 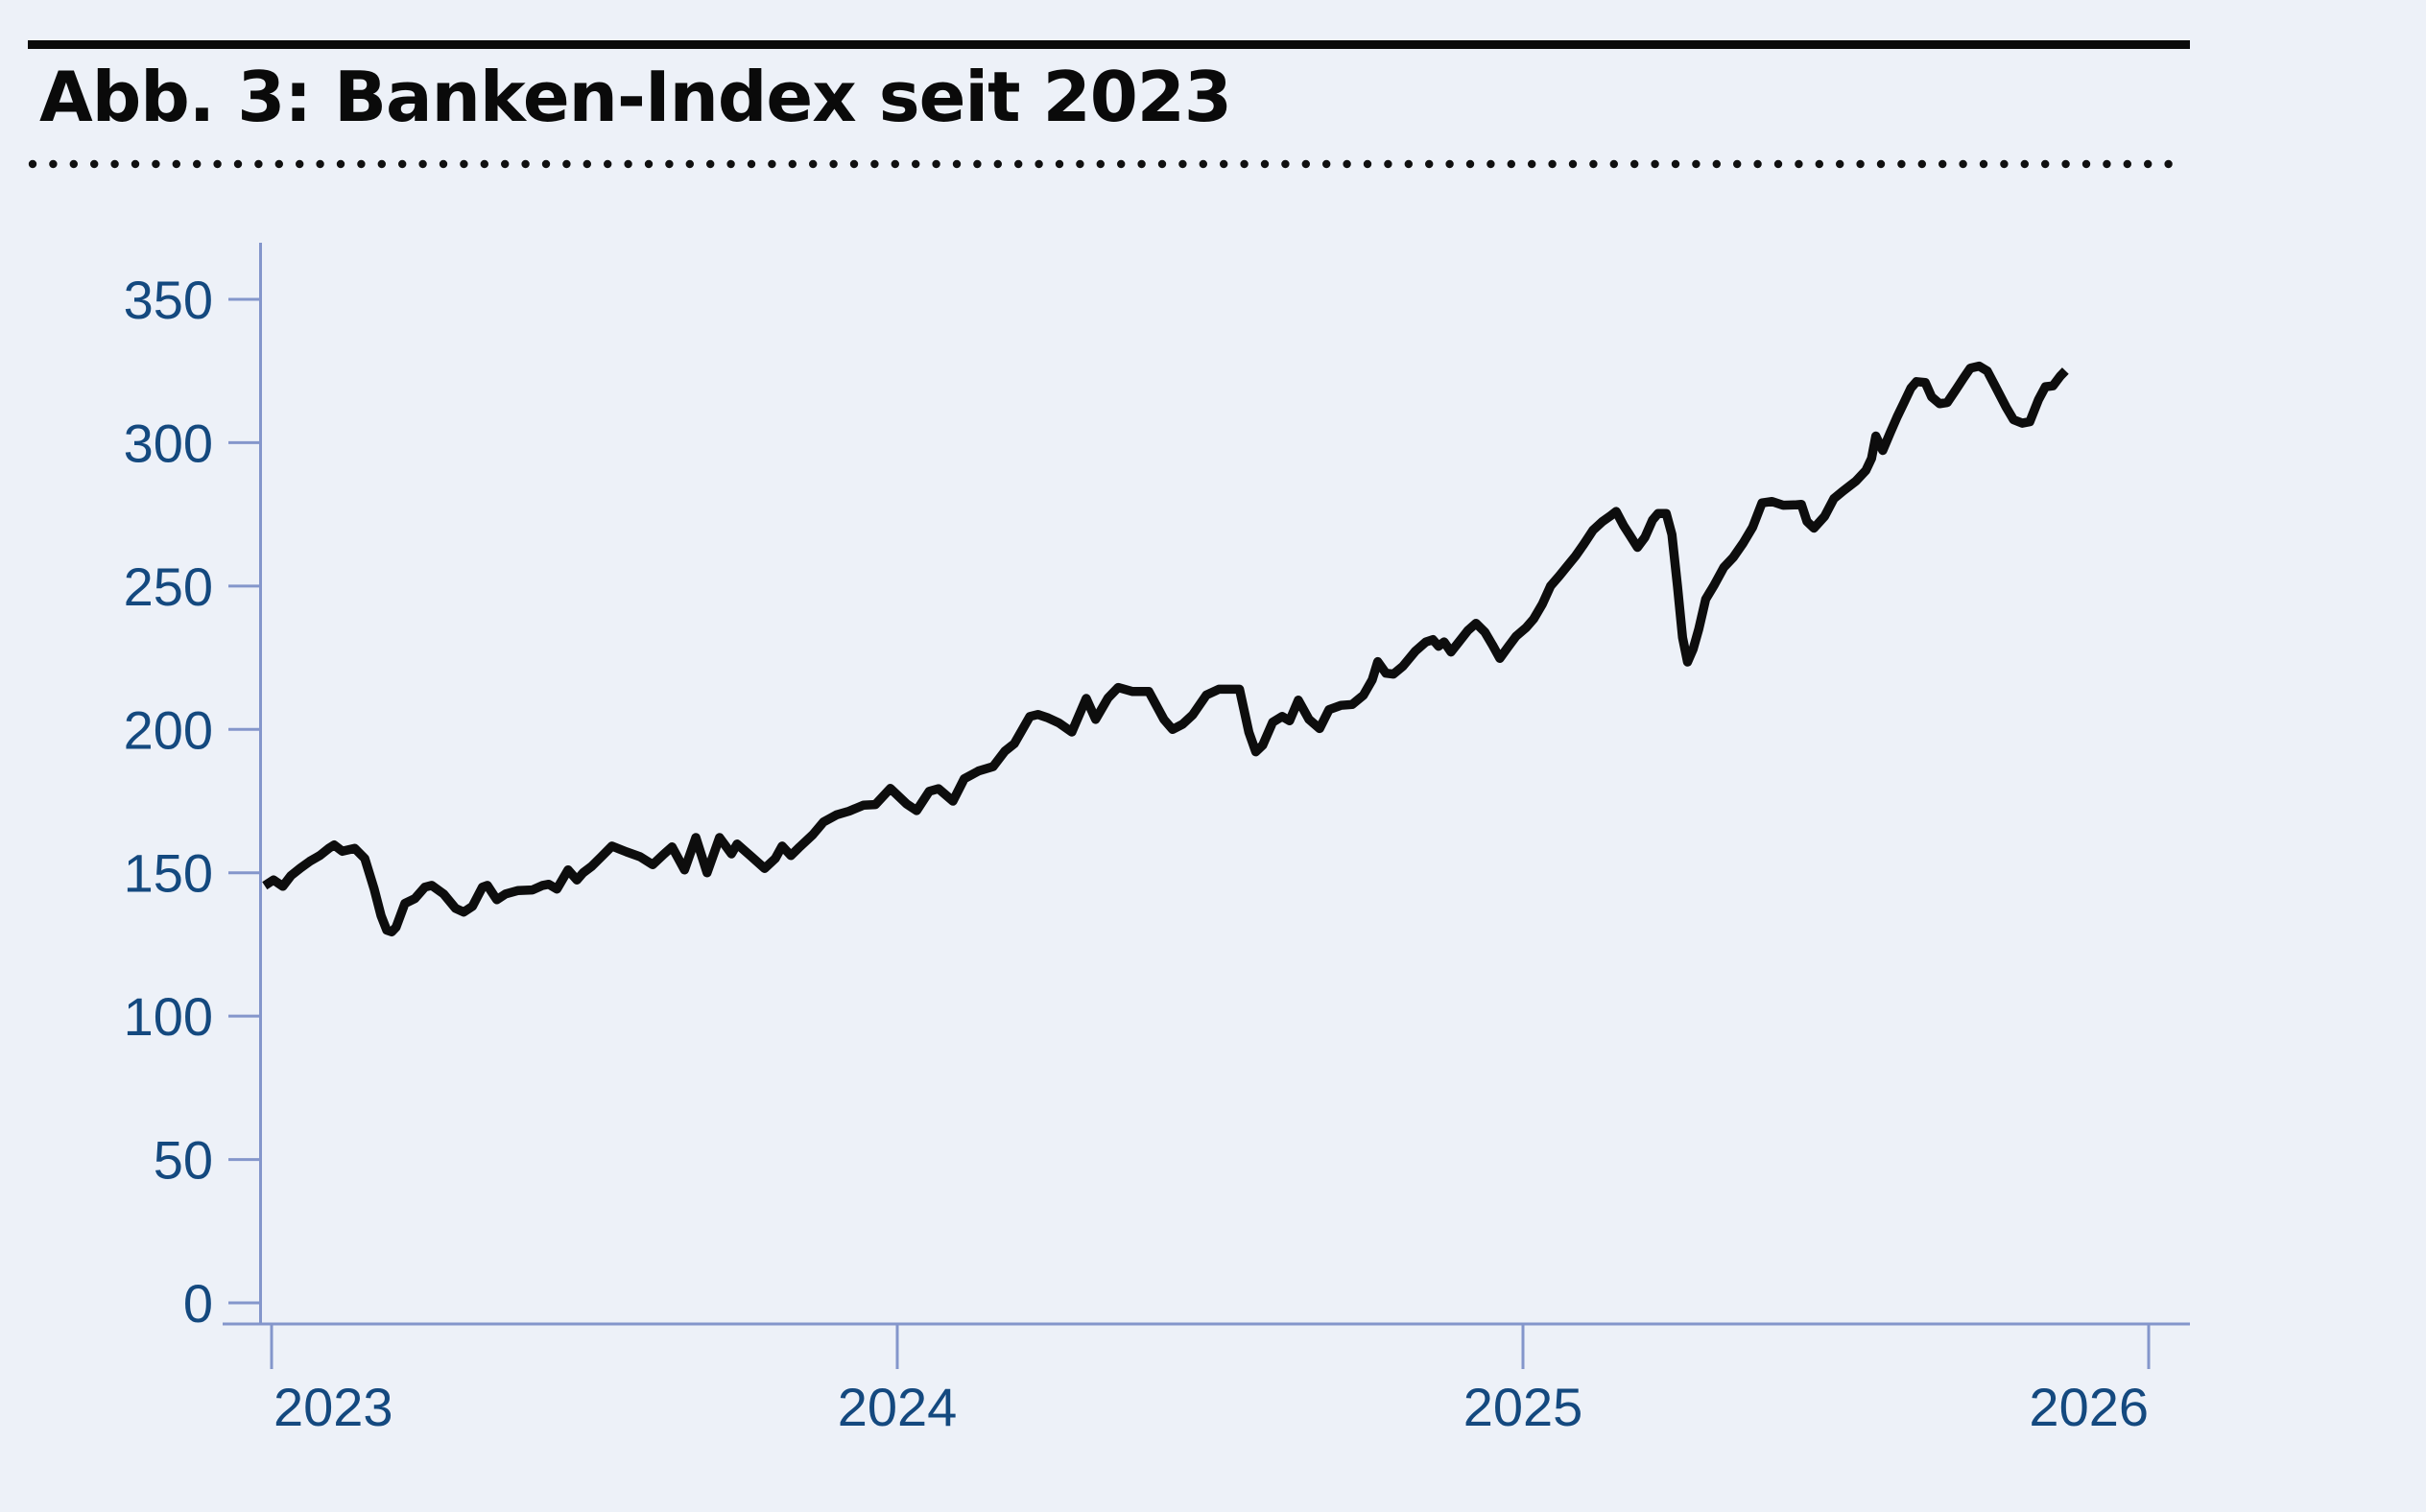 I want to click on y-tick-label: 250, so click(x=168, y=586).